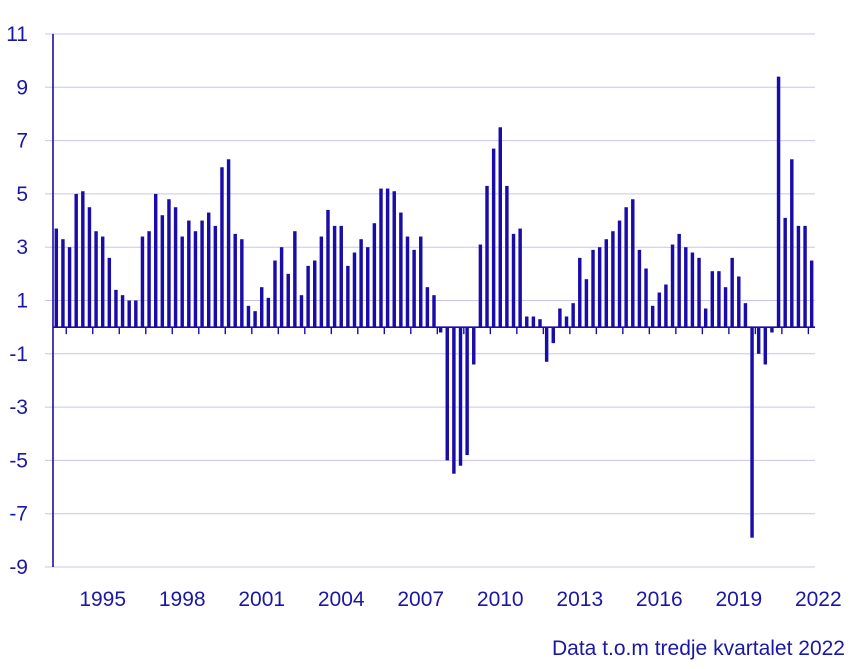 This screenshot has height=669, width=851. I want to click on x-tick-label: 2013, so click(579, 599).